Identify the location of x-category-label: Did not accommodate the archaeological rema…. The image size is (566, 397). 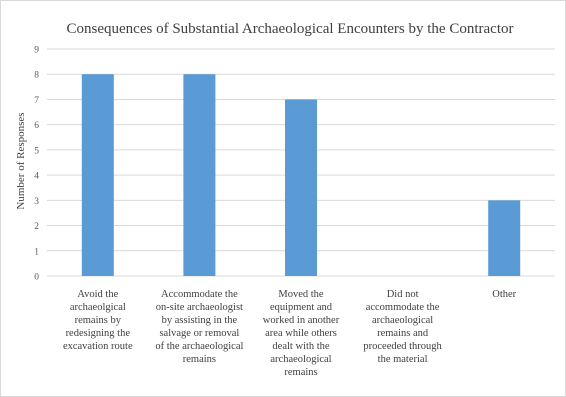
(402, 327).